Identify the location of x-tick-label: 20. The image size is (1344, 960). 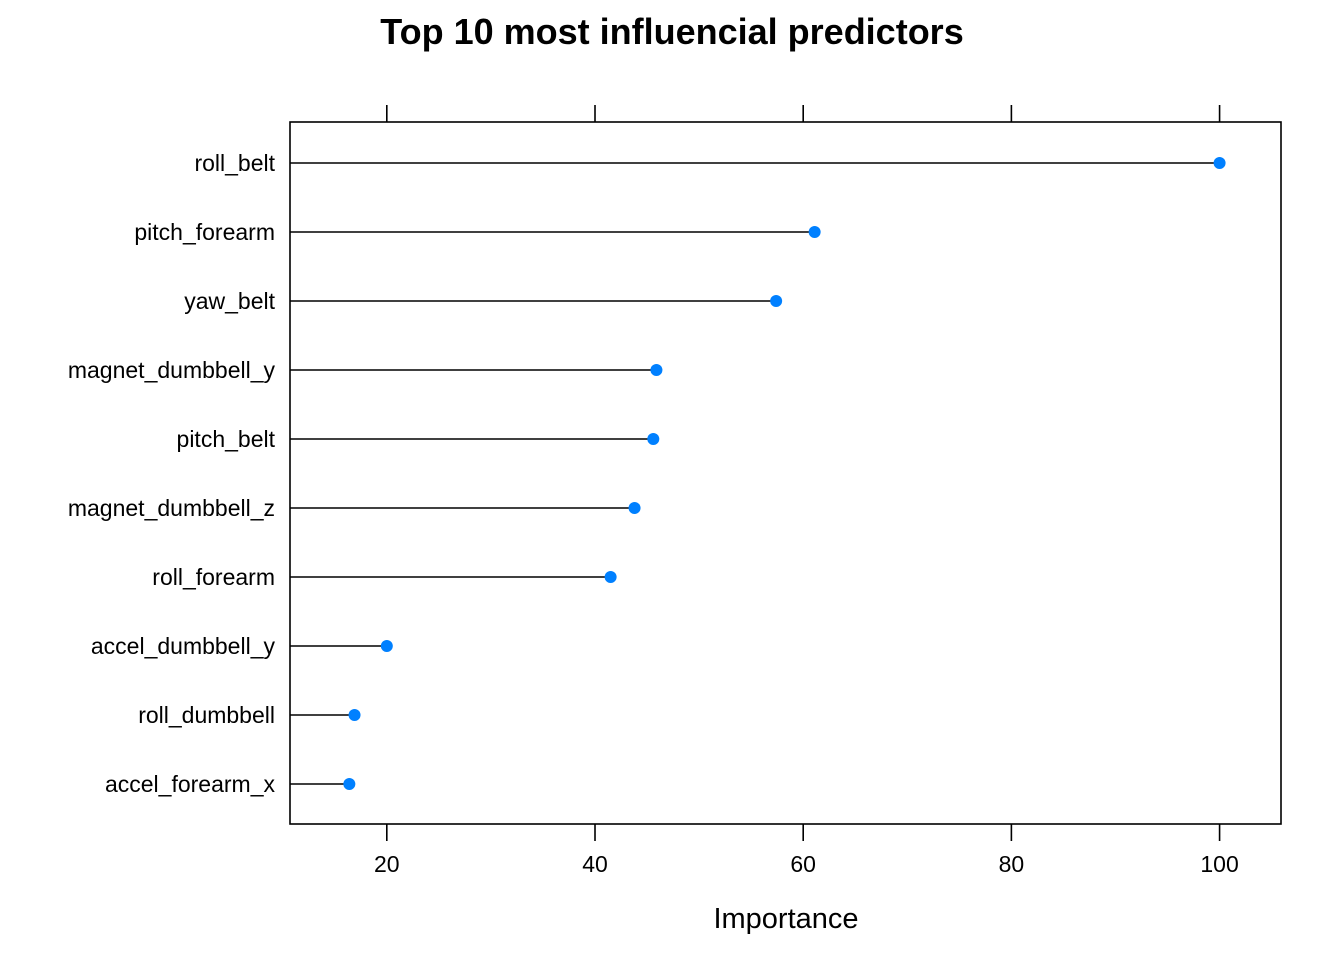
(387, 864).